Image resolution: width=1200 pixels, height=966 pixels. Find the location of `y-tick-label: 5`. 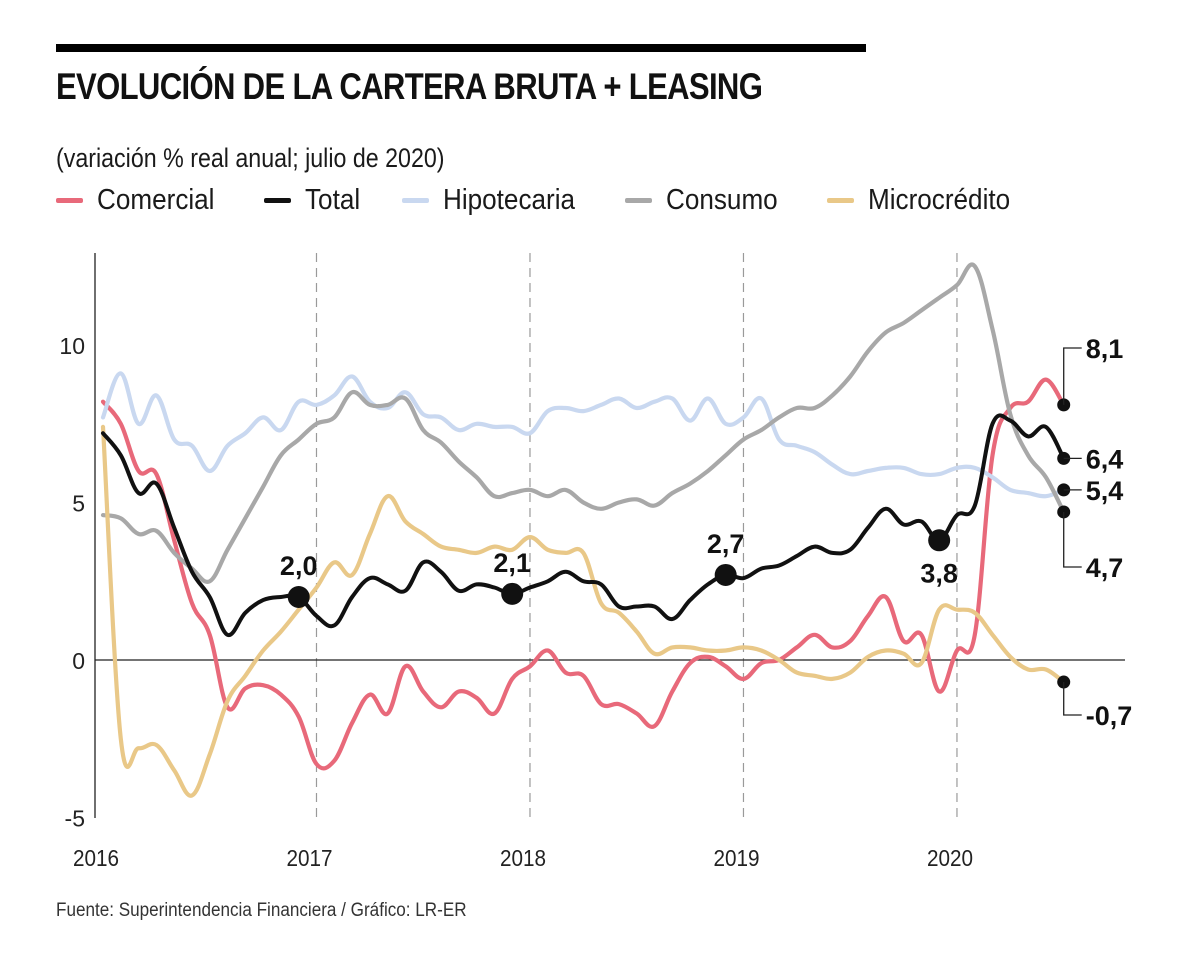

y-tick-label: 5 is located at coordinates (78, 504).